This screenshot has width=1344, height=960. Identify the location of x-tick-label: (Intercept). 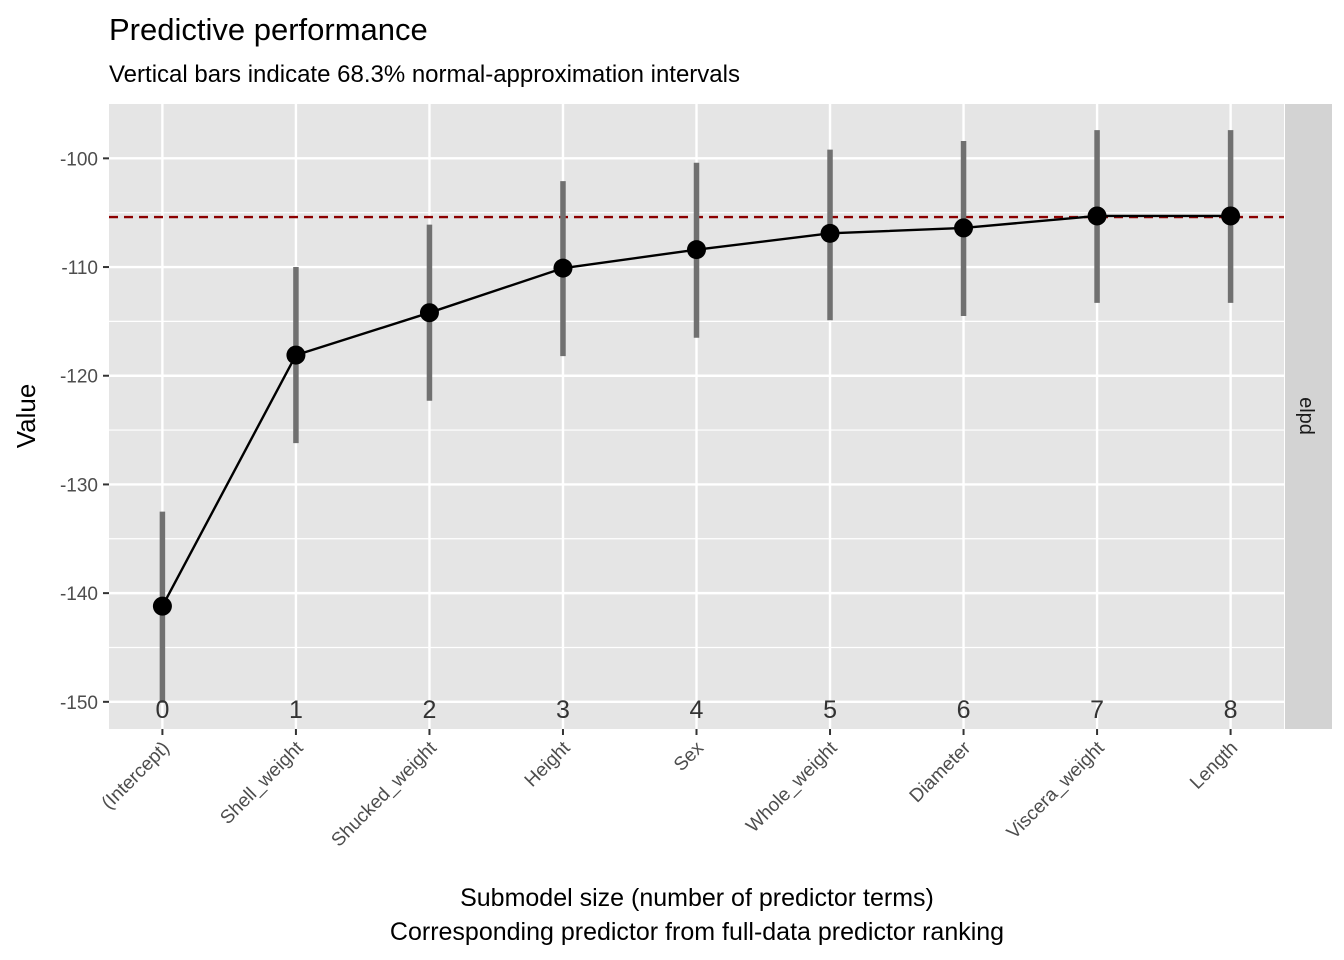
(136, 776).